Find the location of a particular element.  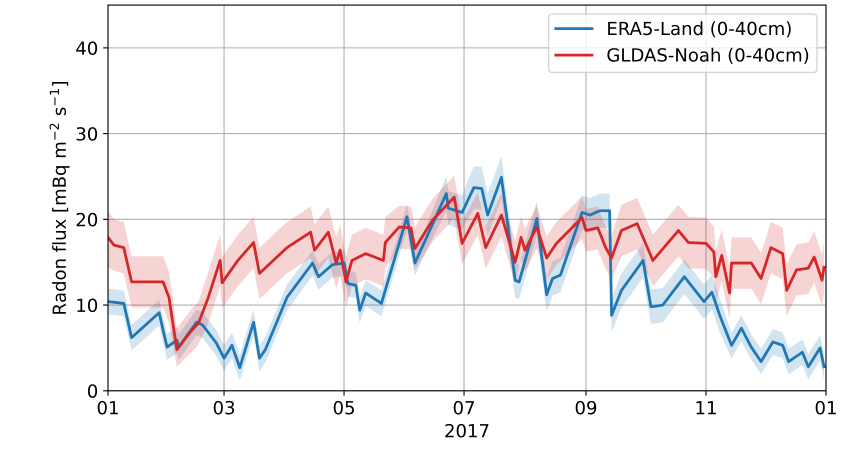

x-tick-label: 05 is located at coordinates (344, 407).